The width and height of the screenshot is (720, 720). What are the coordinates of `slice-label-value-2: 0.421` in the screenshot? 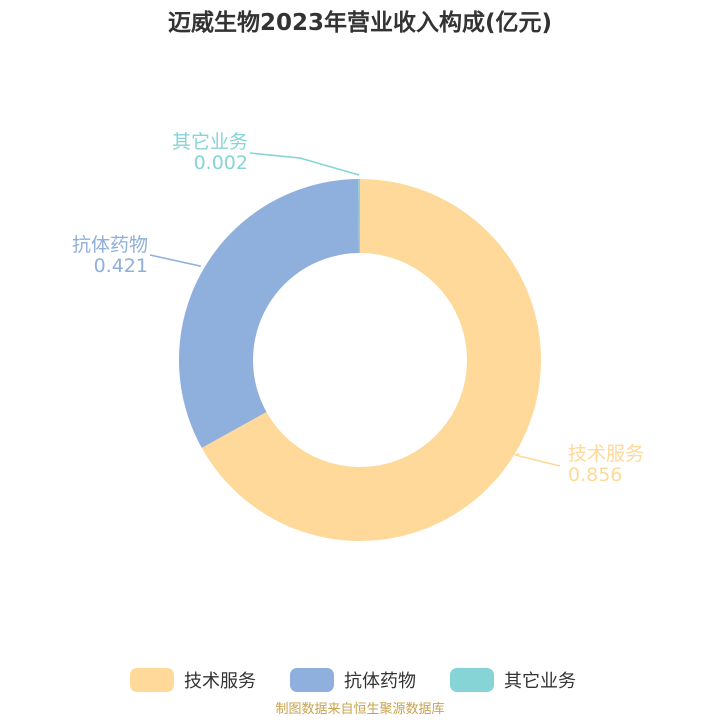 It's located at (121, 266).